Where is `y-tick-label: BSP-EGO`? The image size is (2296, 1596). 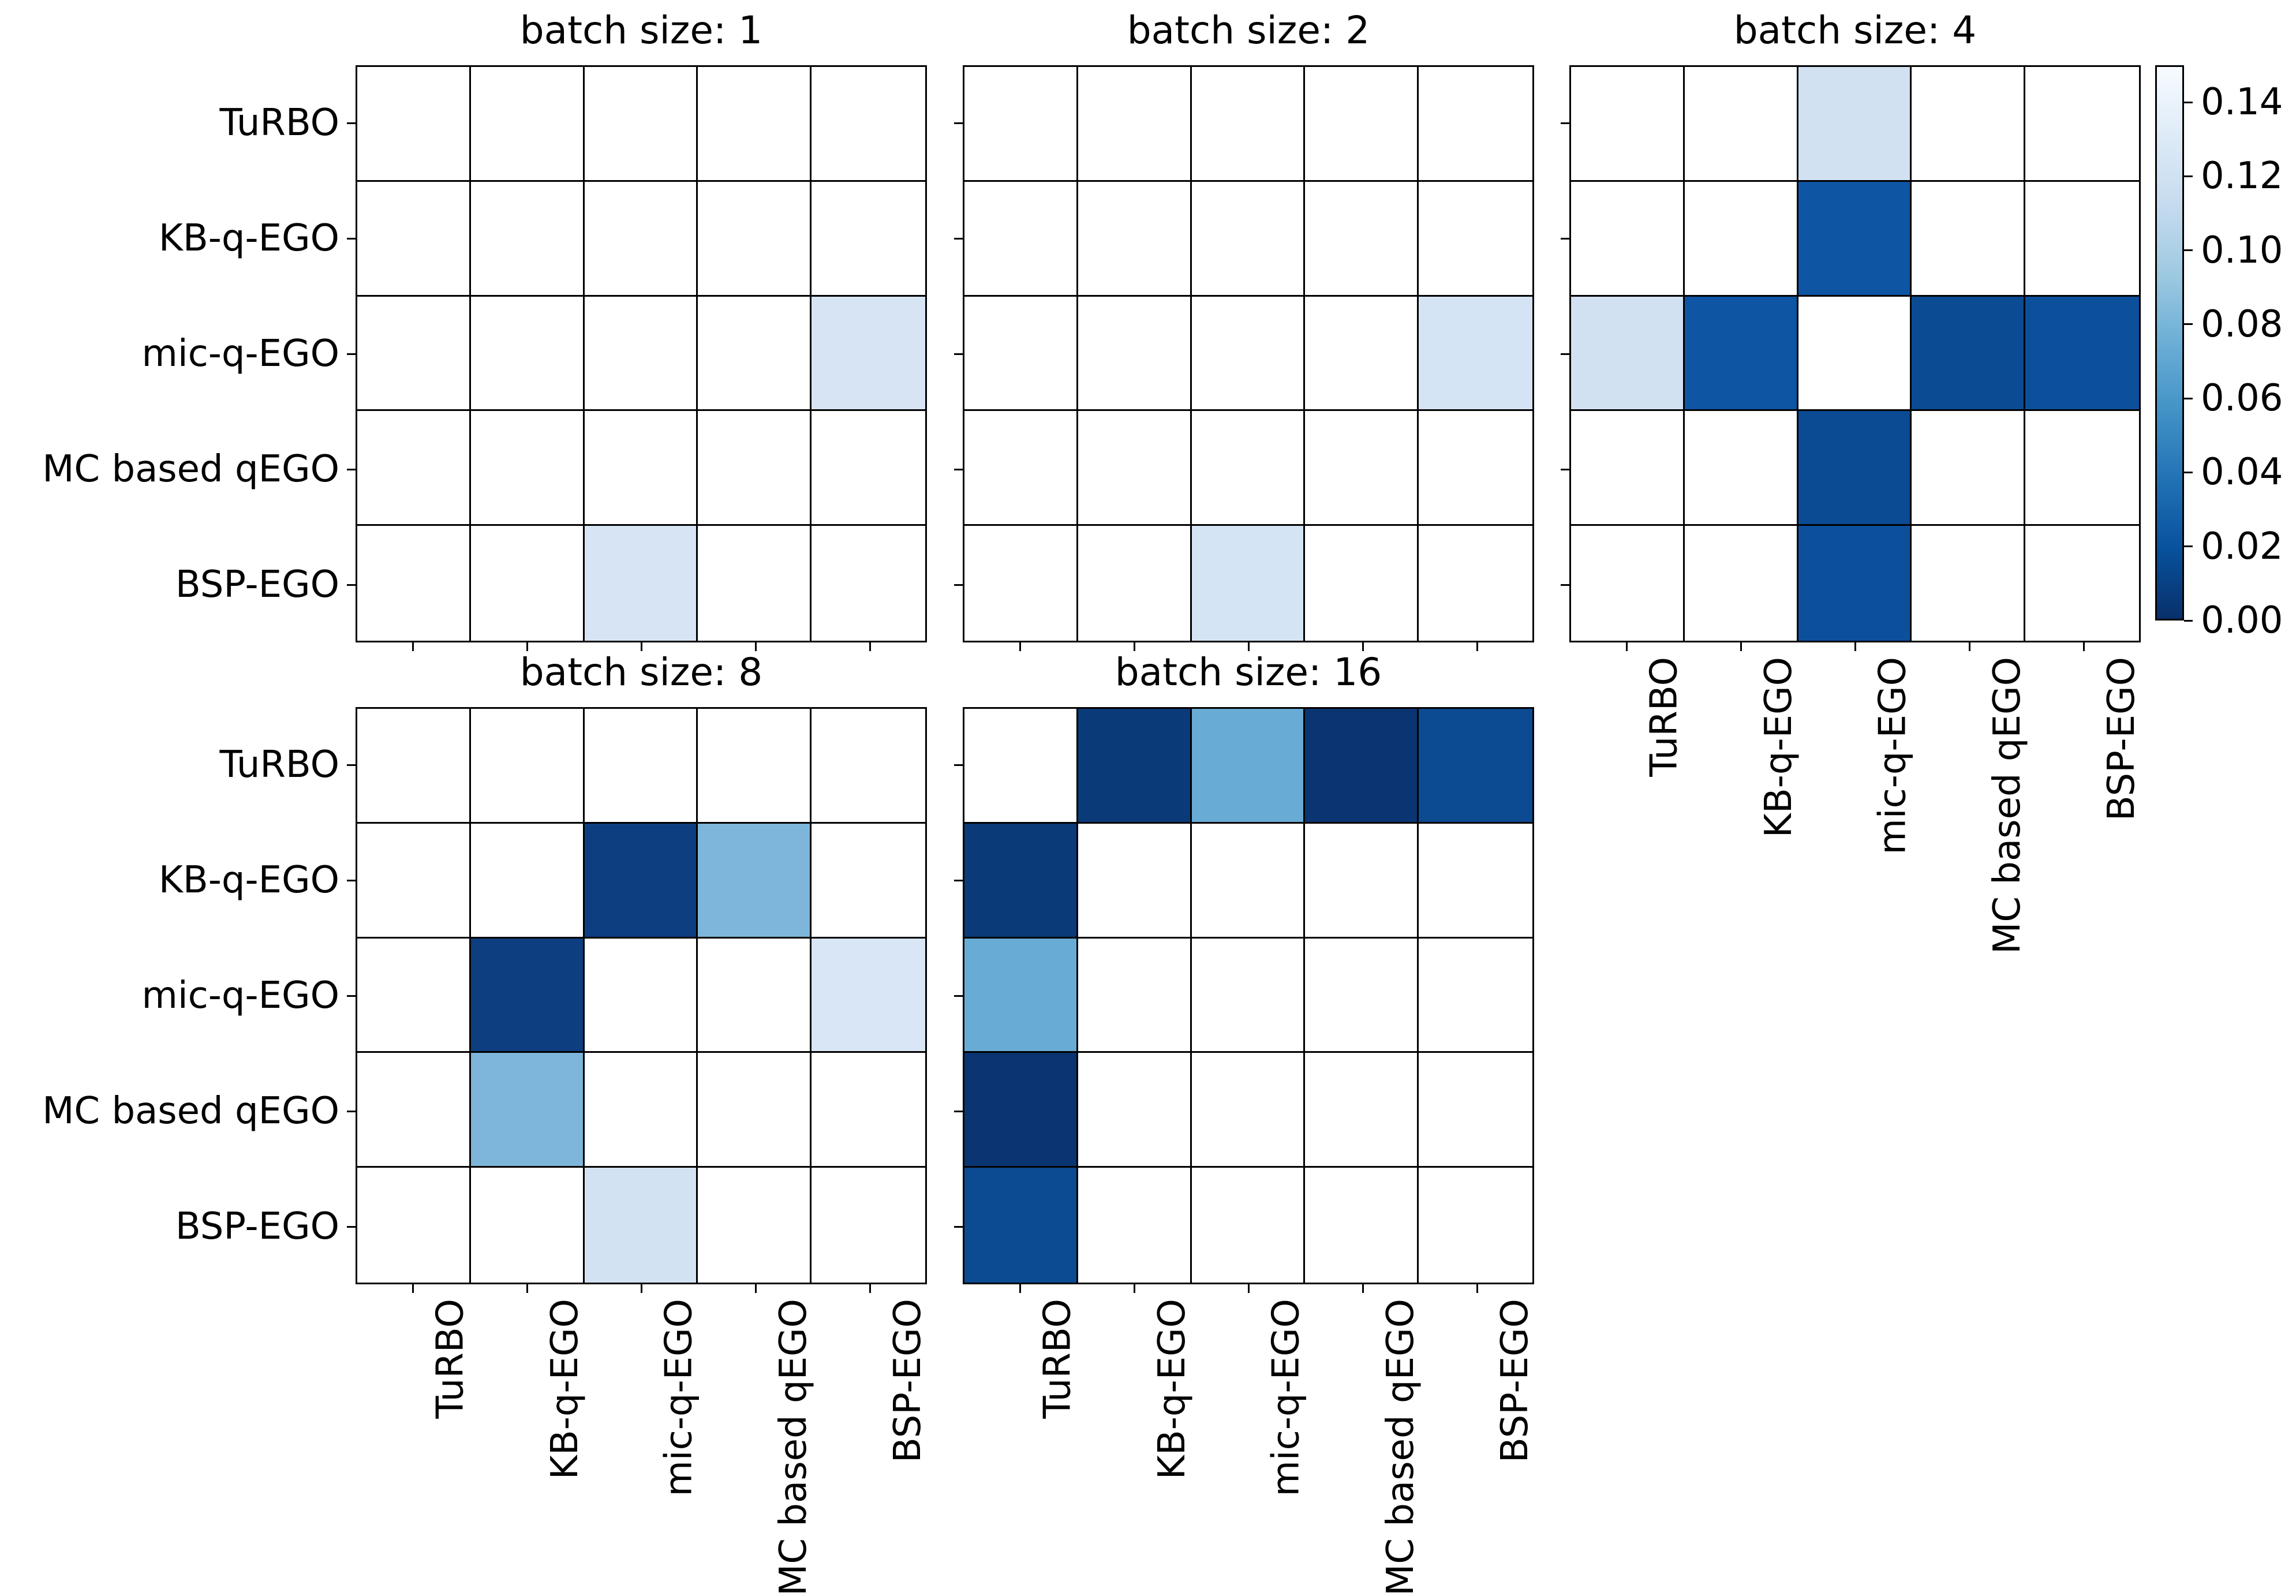 y-tick-label: BSP-EGO is located at coordinates (257, 1226).